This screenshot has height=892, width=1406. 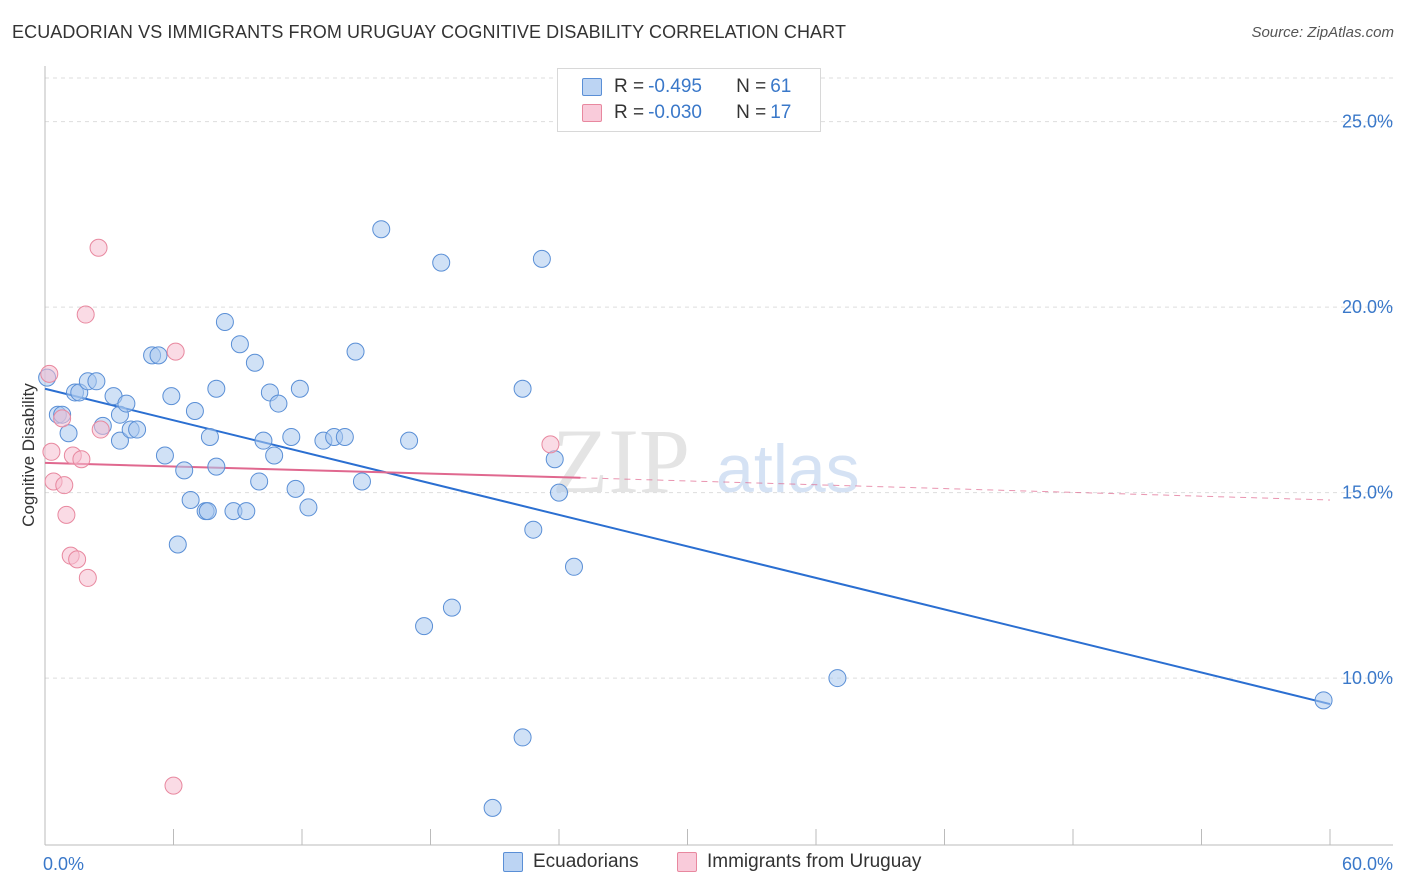 I want to click on legend-n-value: 61, so click(x=781, y=86).